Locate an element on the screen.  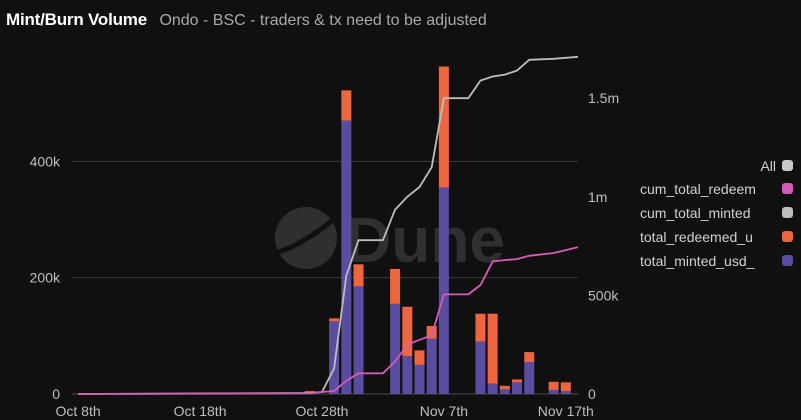
legend-all-label: All is located at coordinates (768, 166).